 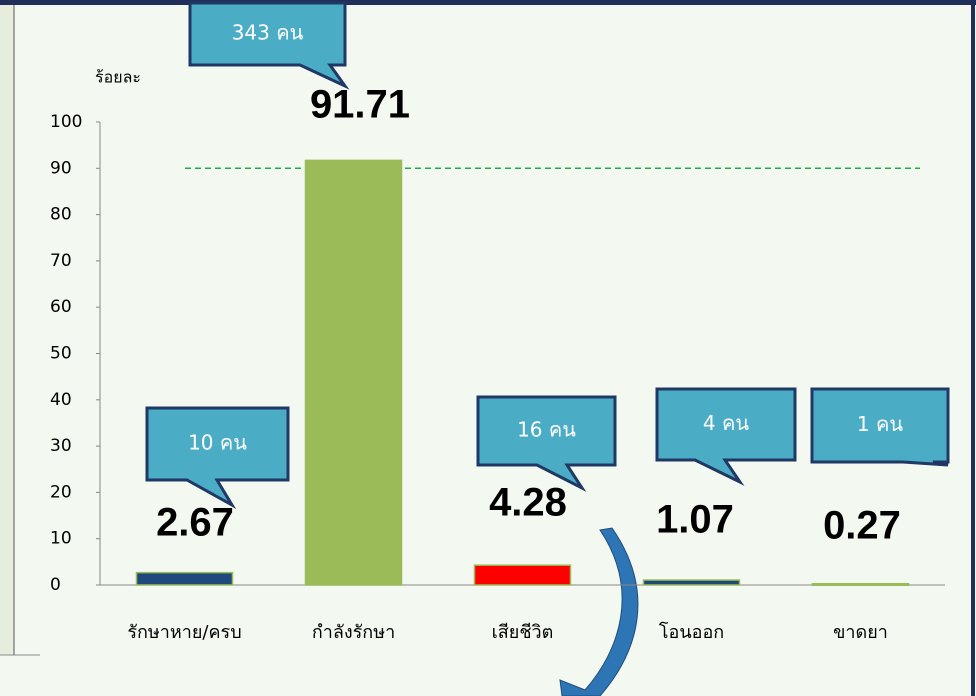 I want to click on y-tick-label: 50, so click(x=61, y=354).